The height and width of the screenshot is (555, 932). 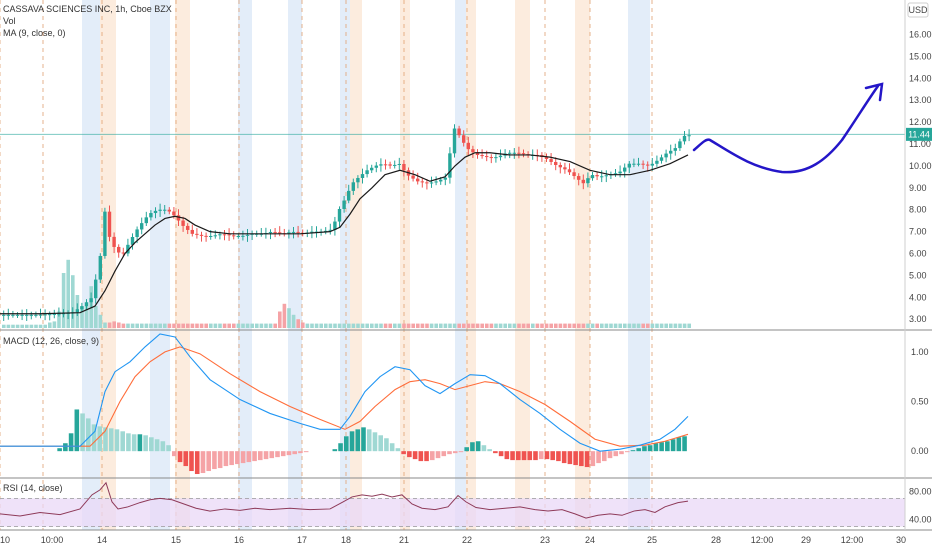 What do you see at coordinates (346, 540) in the screenshot?
I see `time-tick: 18` at bounding box center [346, 540].